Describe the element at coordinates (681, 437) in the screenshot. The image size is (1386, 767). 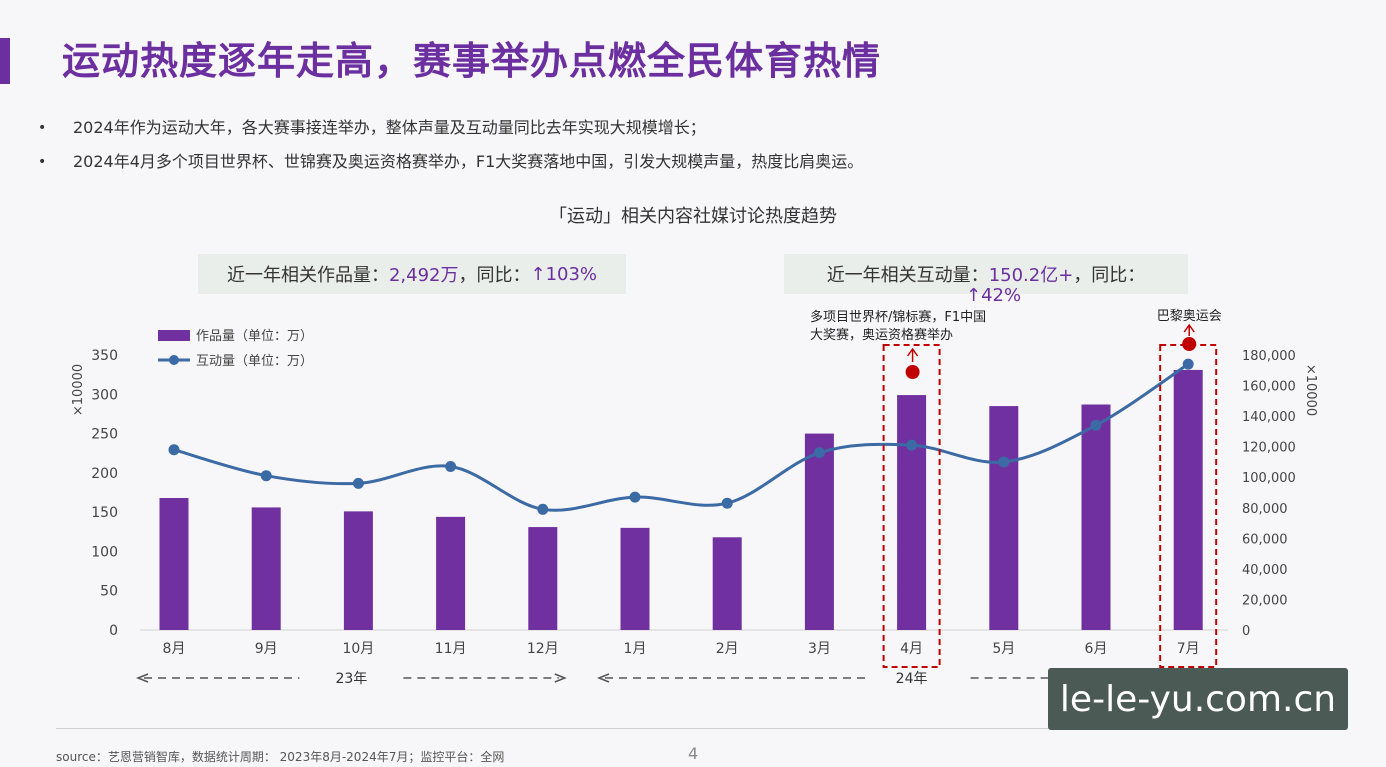
I see `line-interactions` at that location.